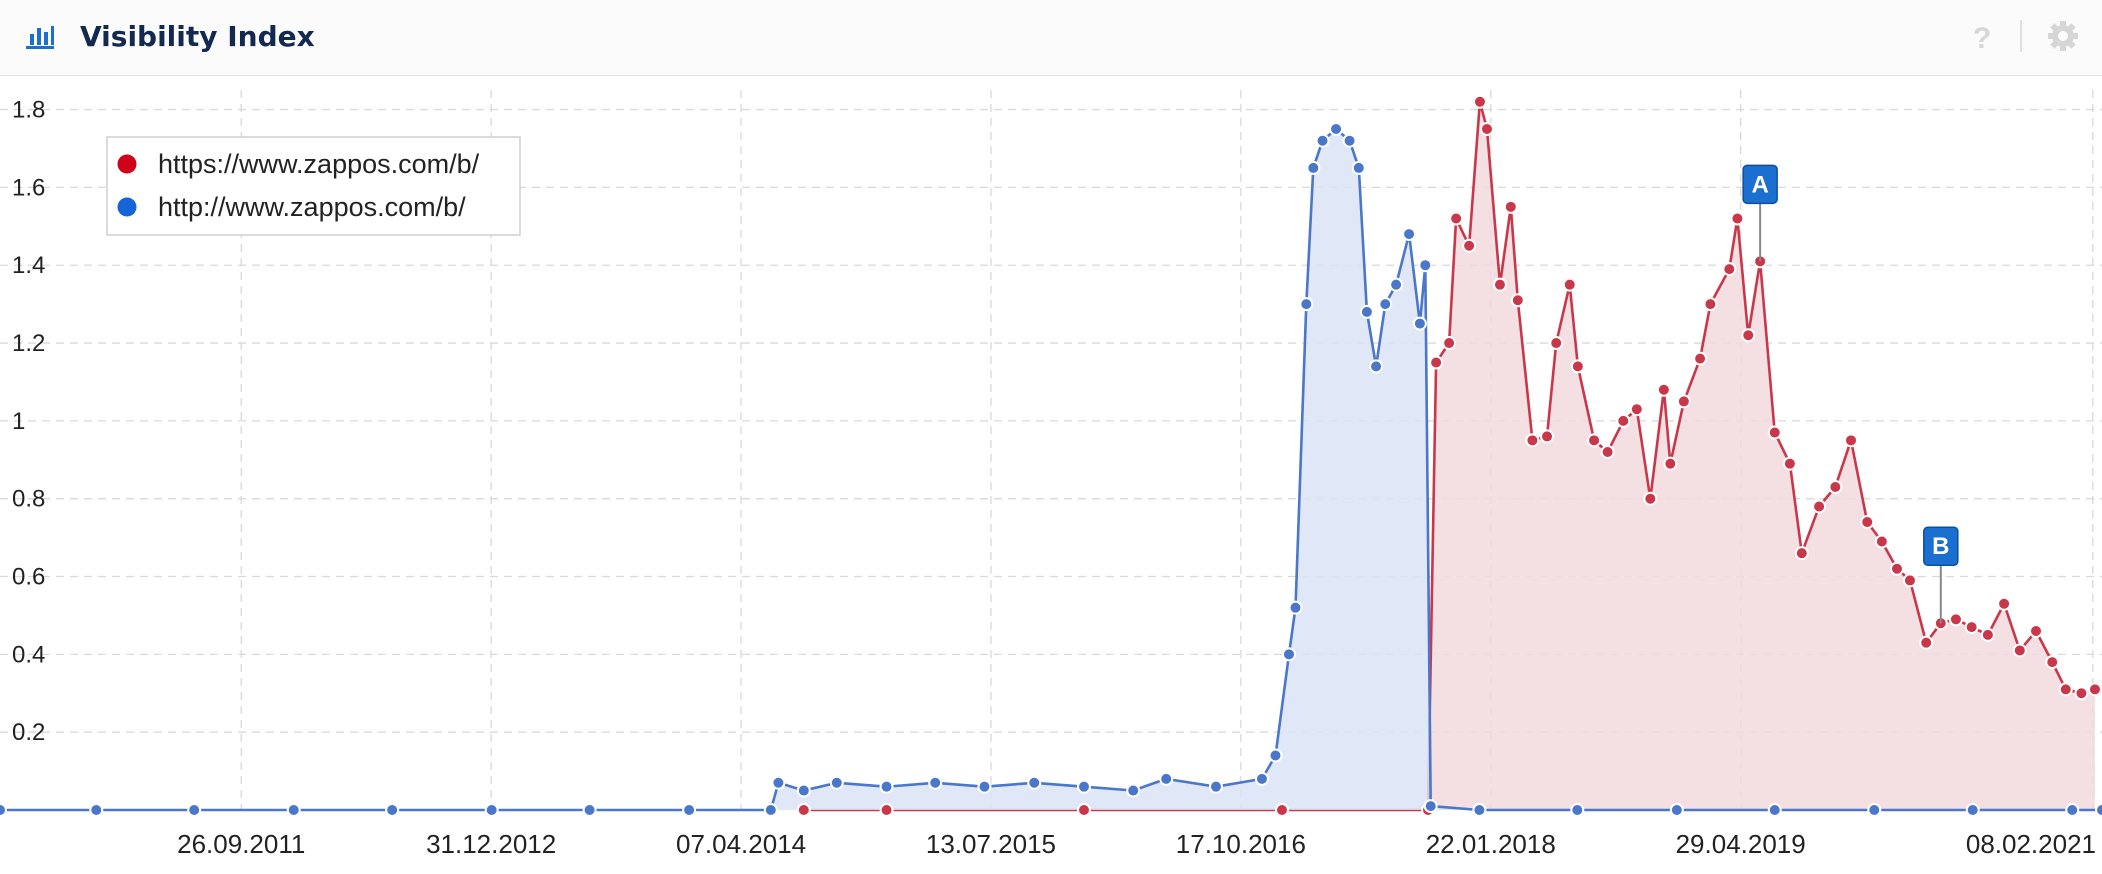  What do you see at coordinates (1741, 844) in the screenshot?
I see `x-tick-label: 29.04.2019` at bounding box center [1741, 844].